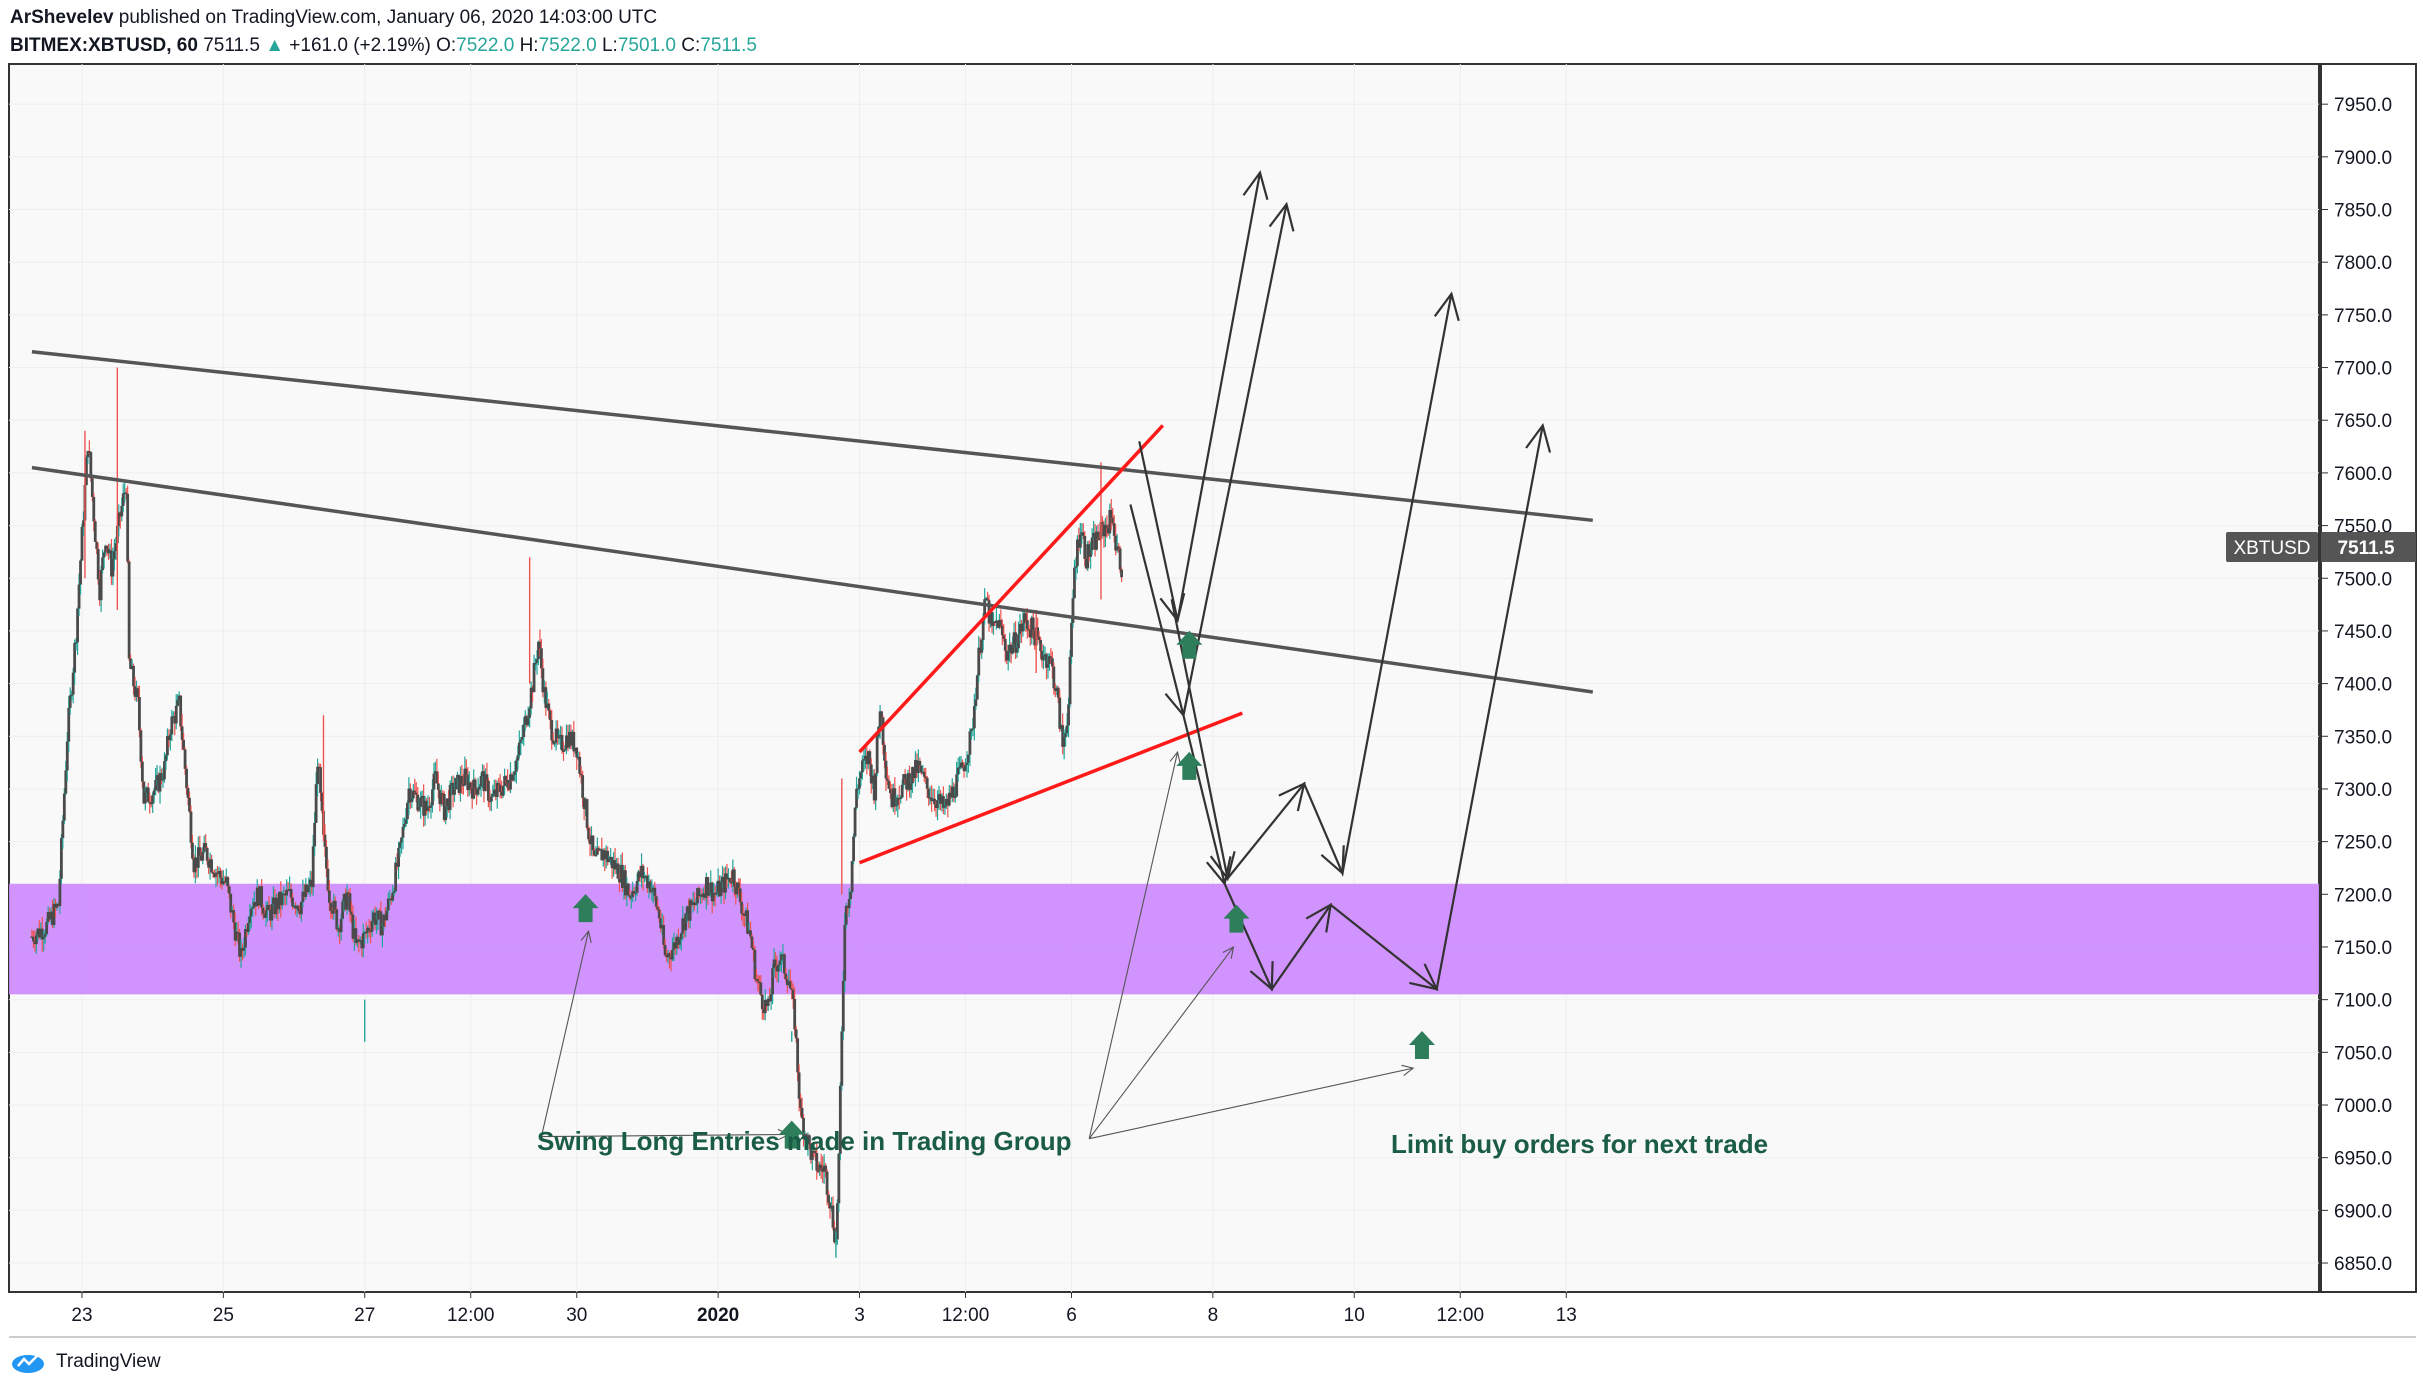 Image resolution: width=2423 pixels, height=1390 pixels. What do you see at coordinates (274, 45) in the screenshot?
I see `change-arrow-icon: ▲` at bounding box center [274, 45].